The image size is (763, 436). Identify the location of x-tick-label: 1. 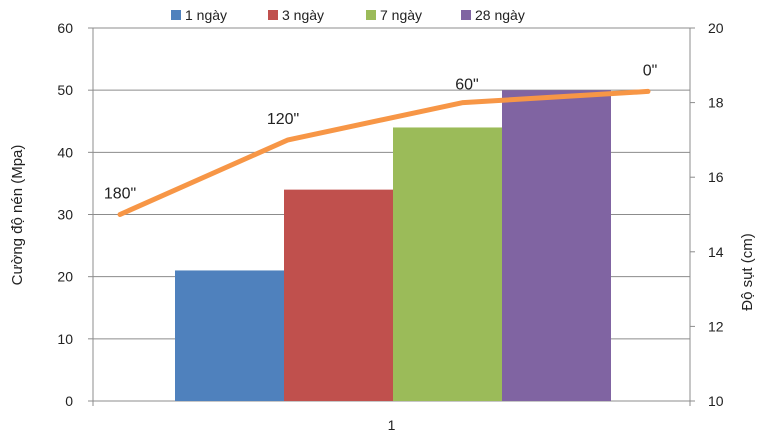
(392, 425).